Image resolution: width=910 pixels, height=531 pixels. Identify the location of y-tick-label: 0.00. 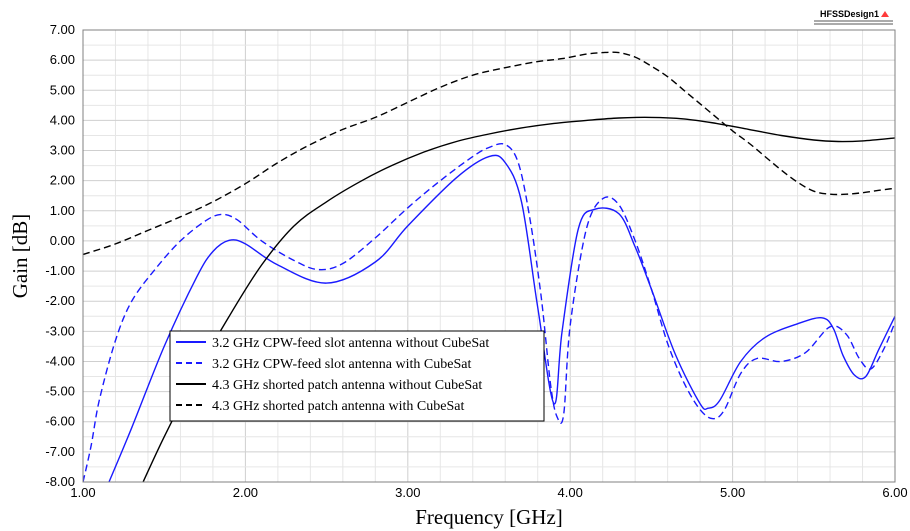
(62, 240).